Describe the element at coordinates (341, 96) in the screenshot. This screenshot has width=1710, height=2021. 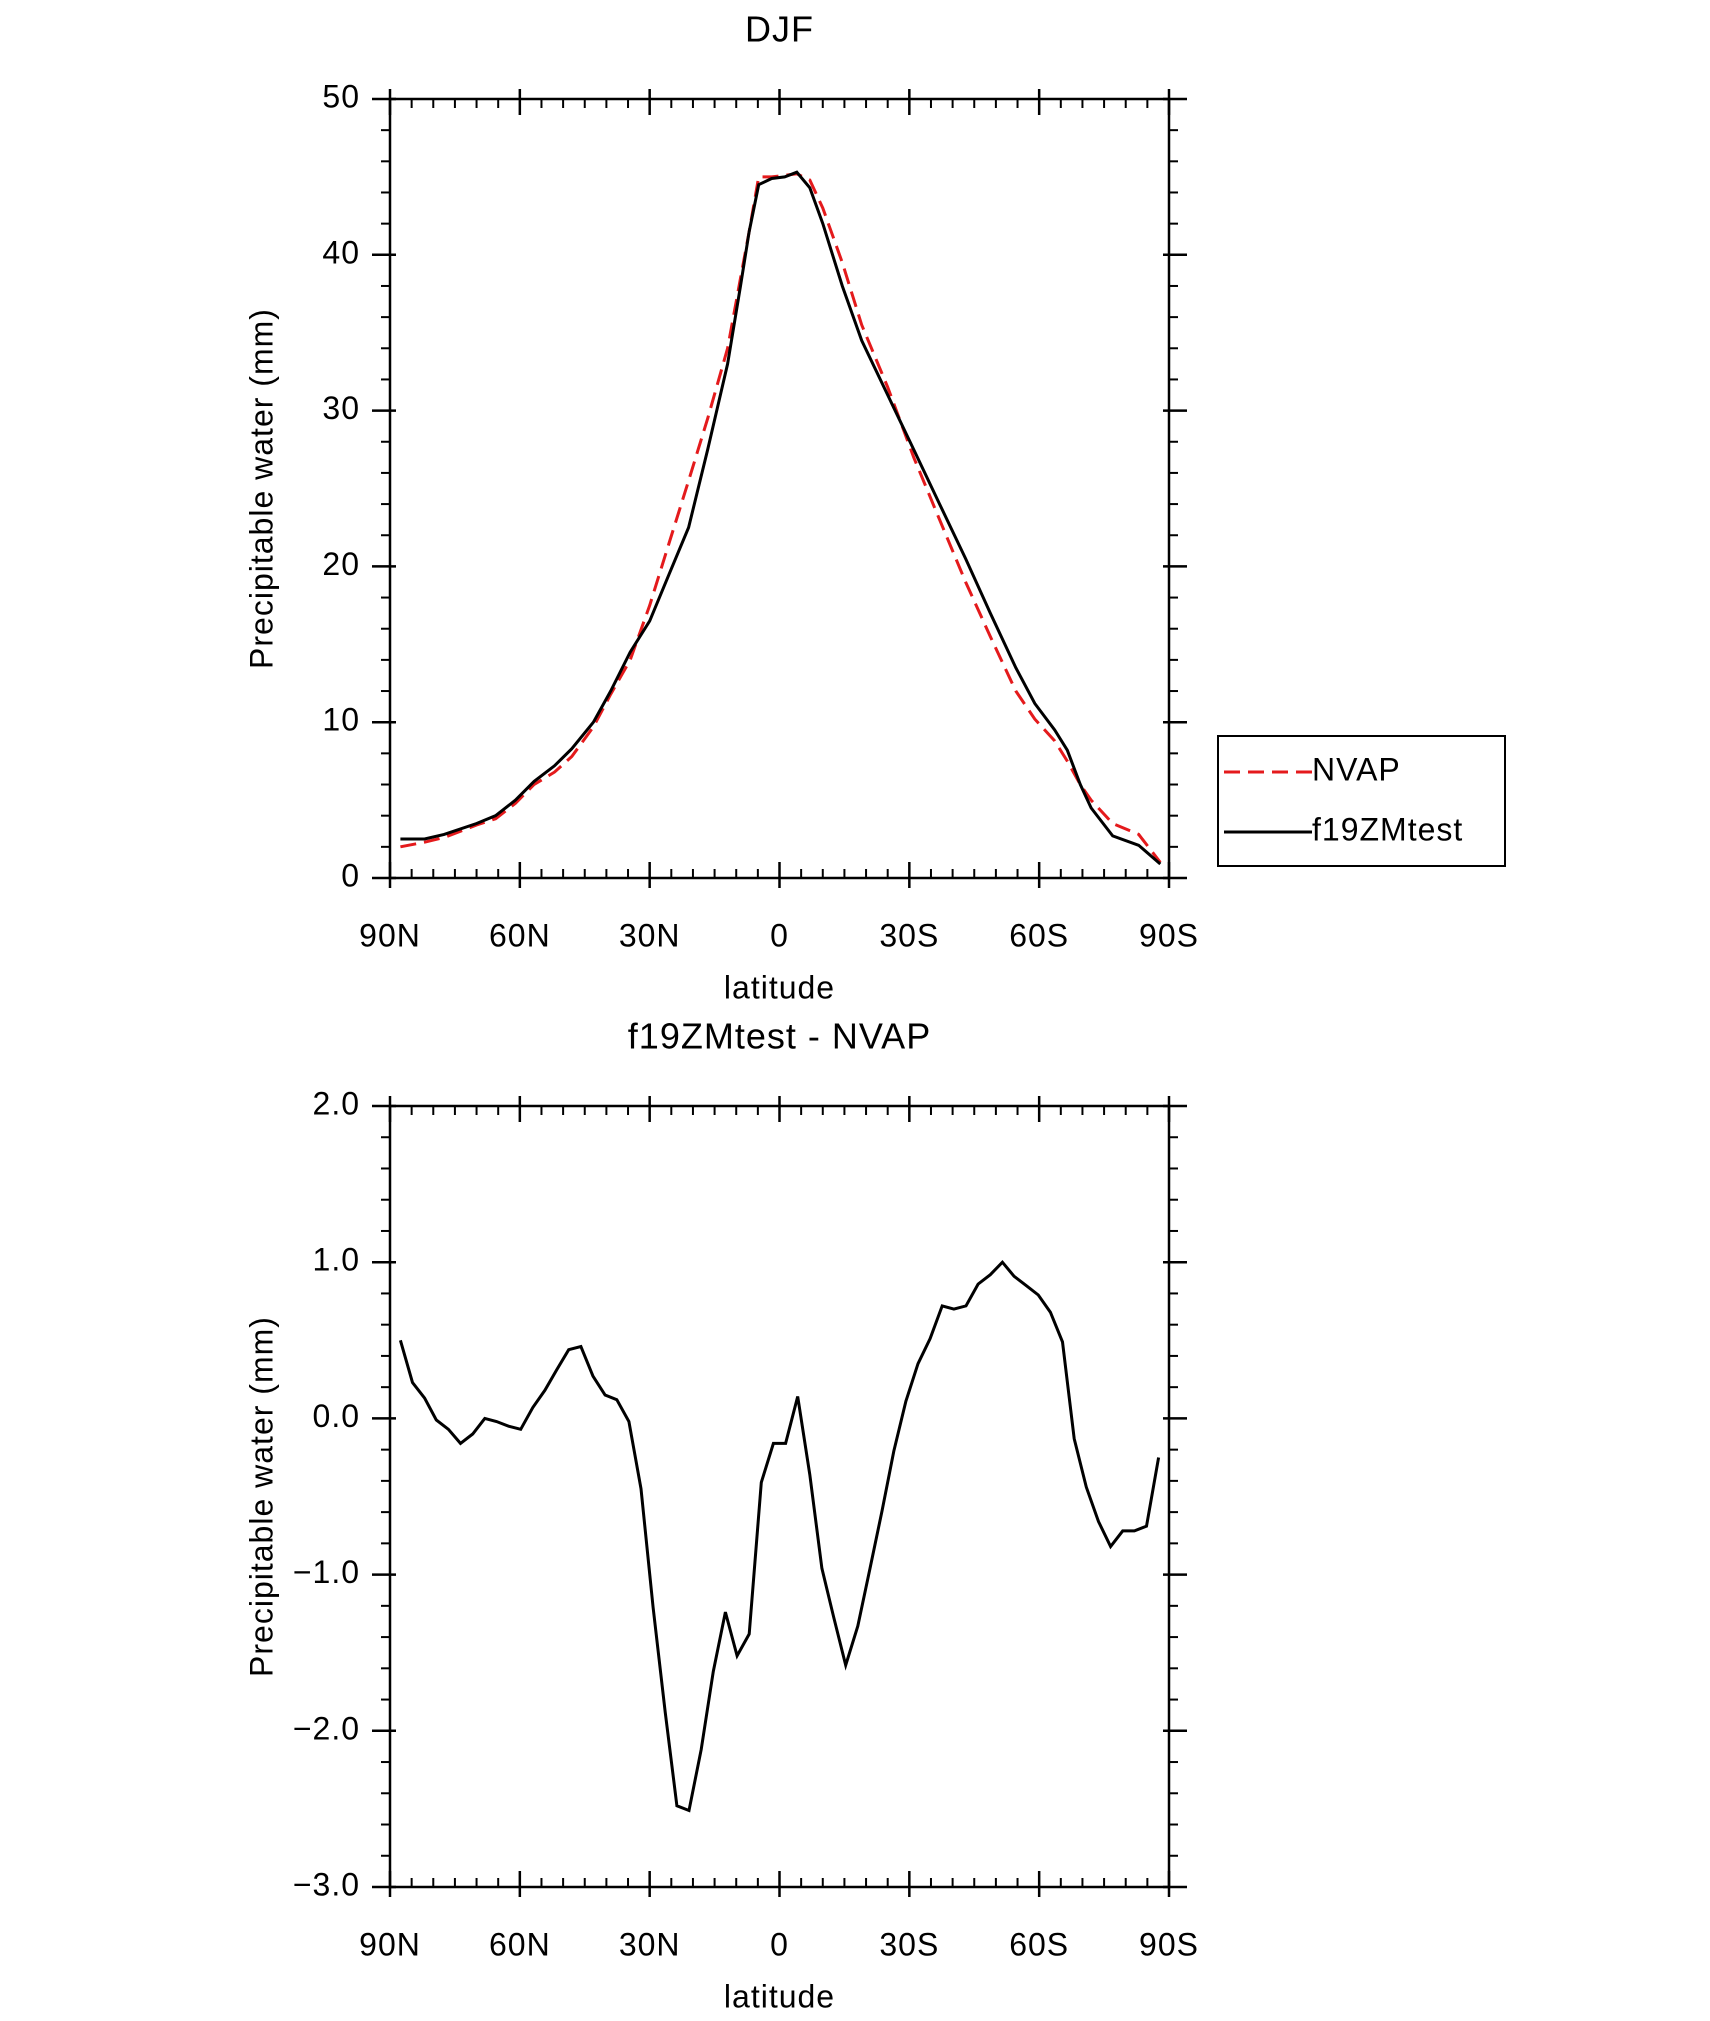
I see `y-tick-label: 50` at that location.